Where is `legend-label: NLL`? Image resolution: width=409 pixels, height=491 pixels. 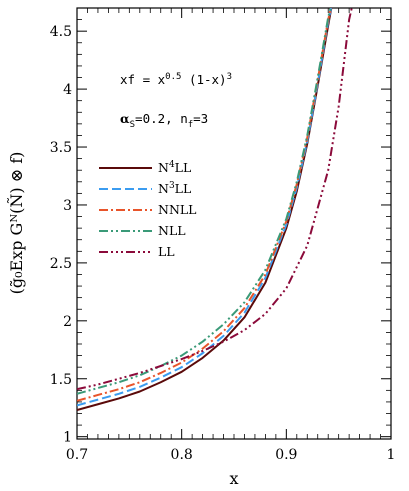
legend-label: NLL is located at coordinates (172, 230).